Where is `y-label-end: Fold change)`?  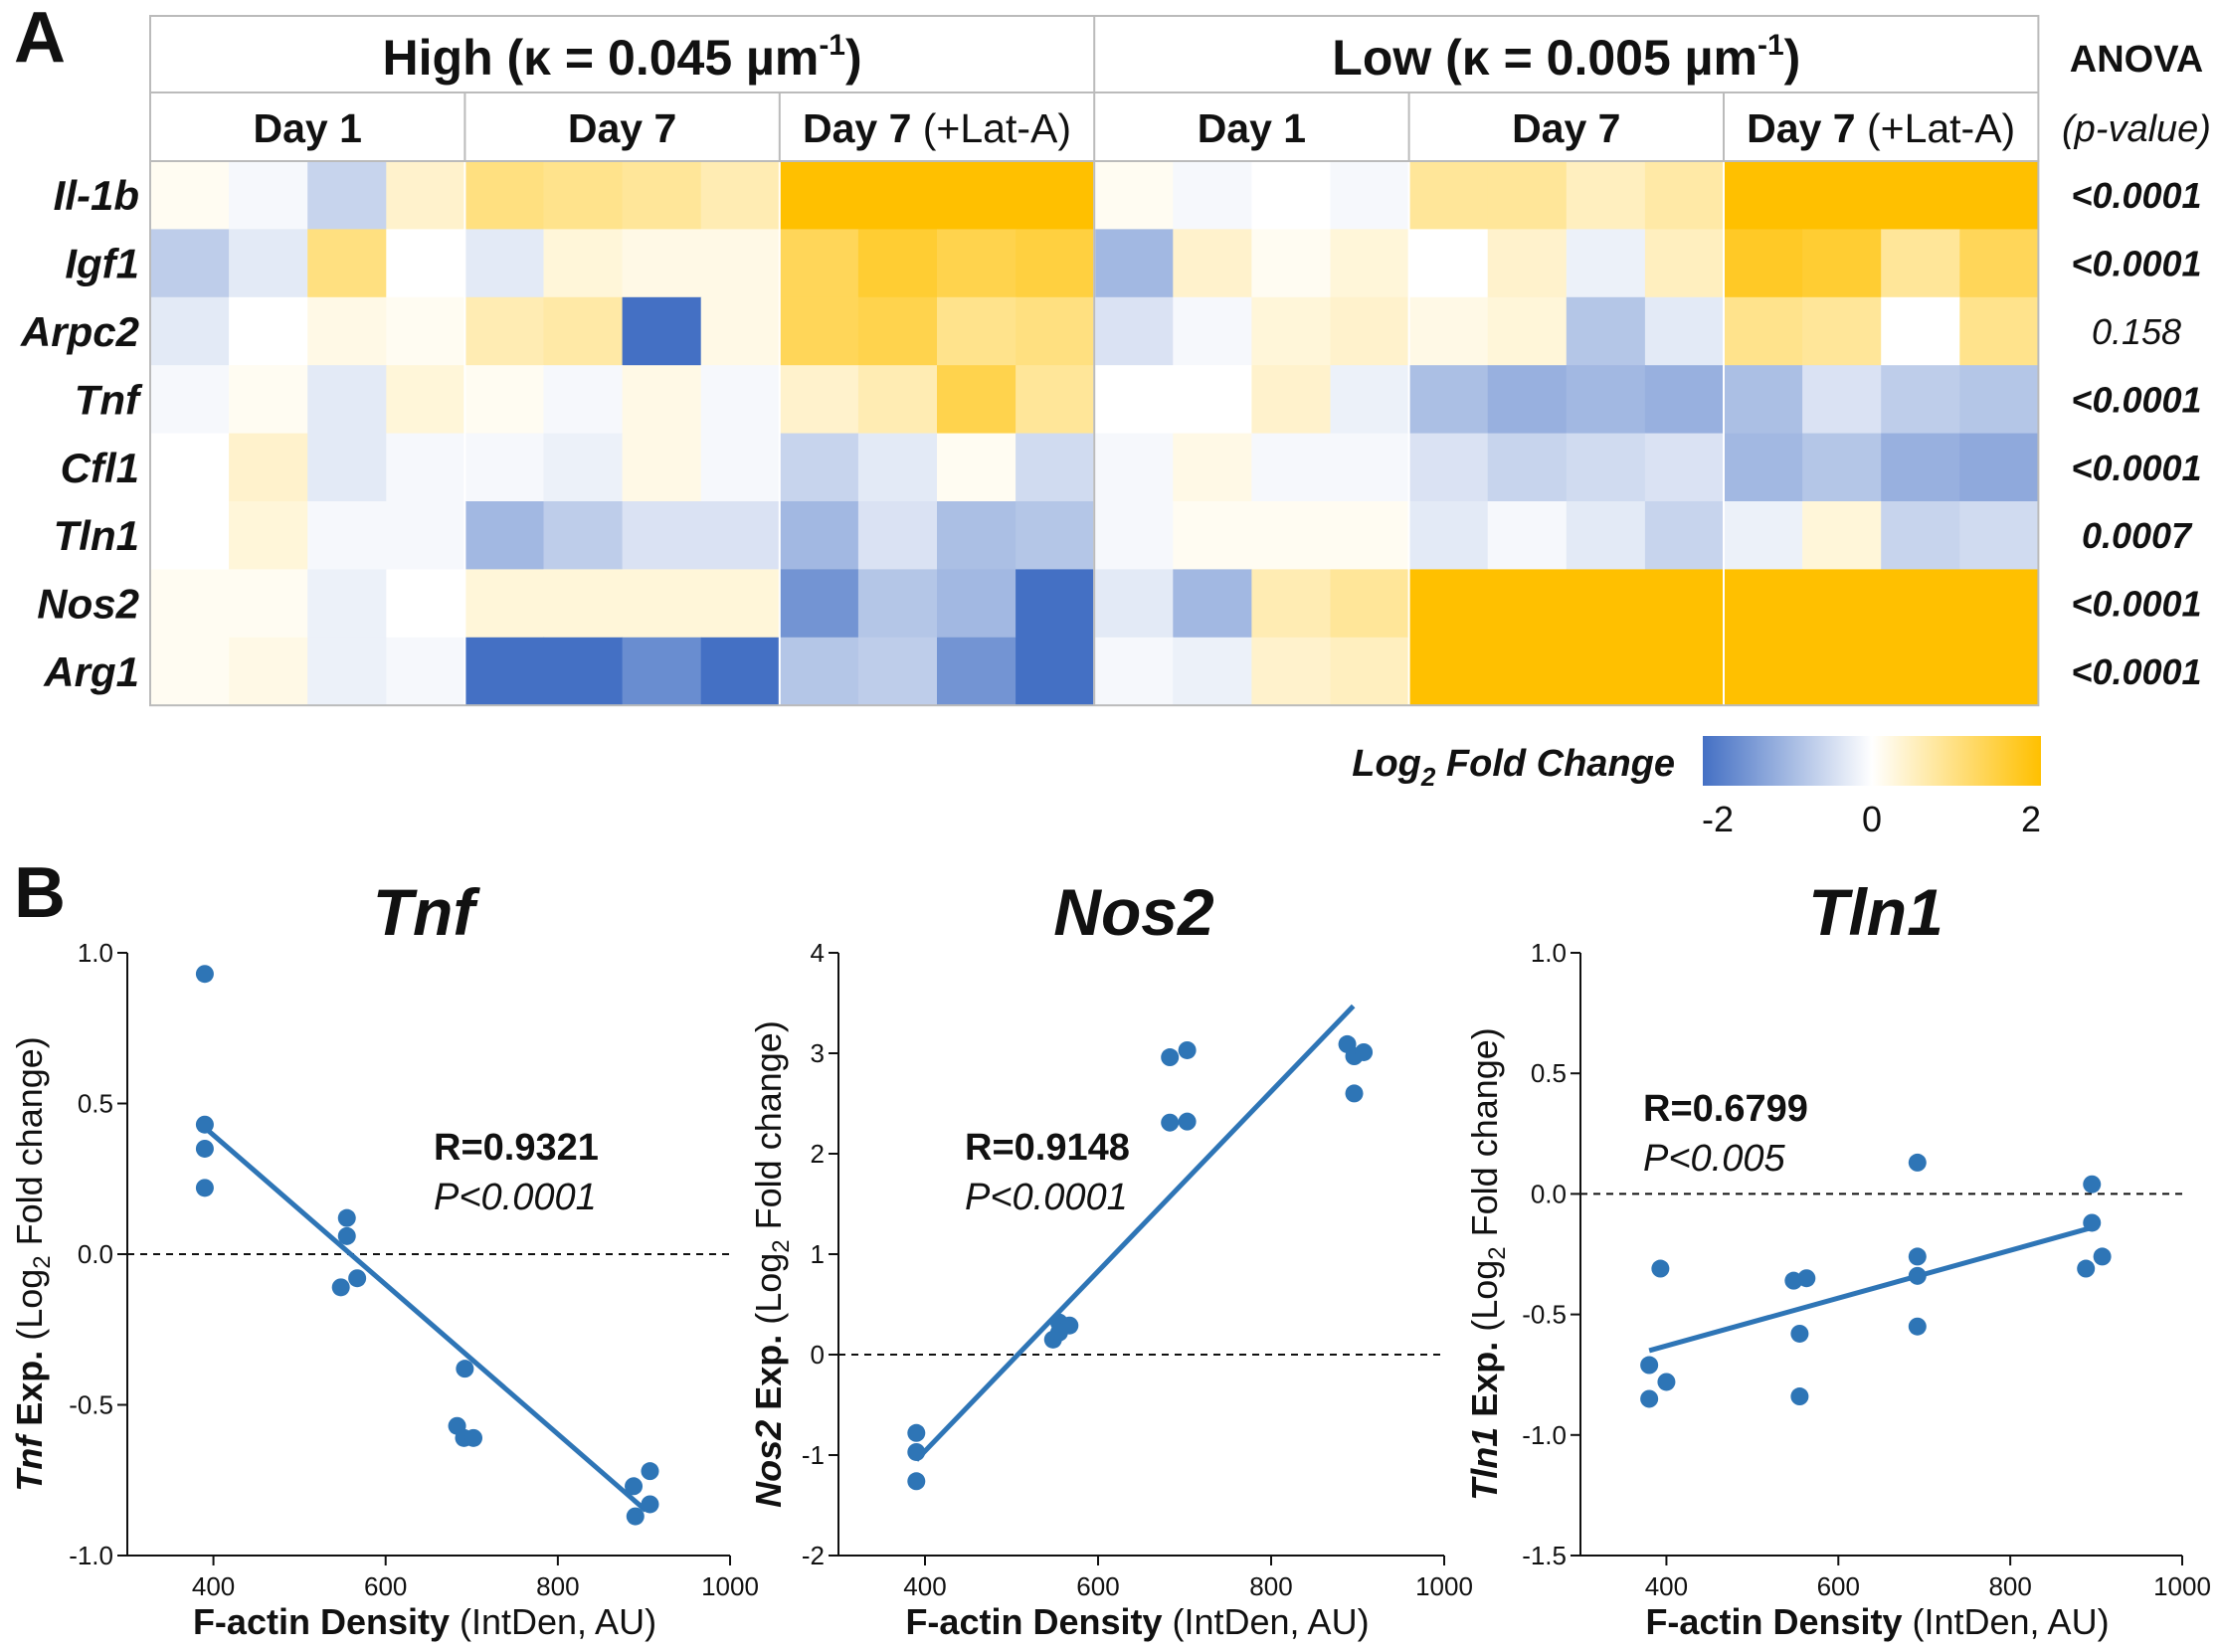
y-label-end: Fold change) is located at coordinates (768, 1129).